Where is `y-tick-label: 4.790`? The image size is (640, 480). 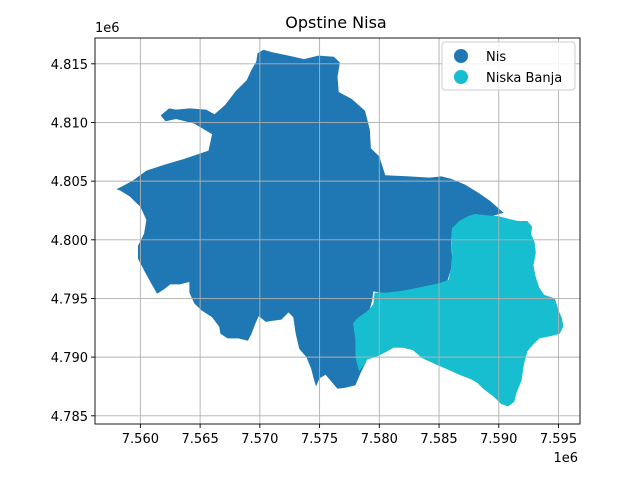
y-tick-label: 4.790 is located at coordinates (69, 358).